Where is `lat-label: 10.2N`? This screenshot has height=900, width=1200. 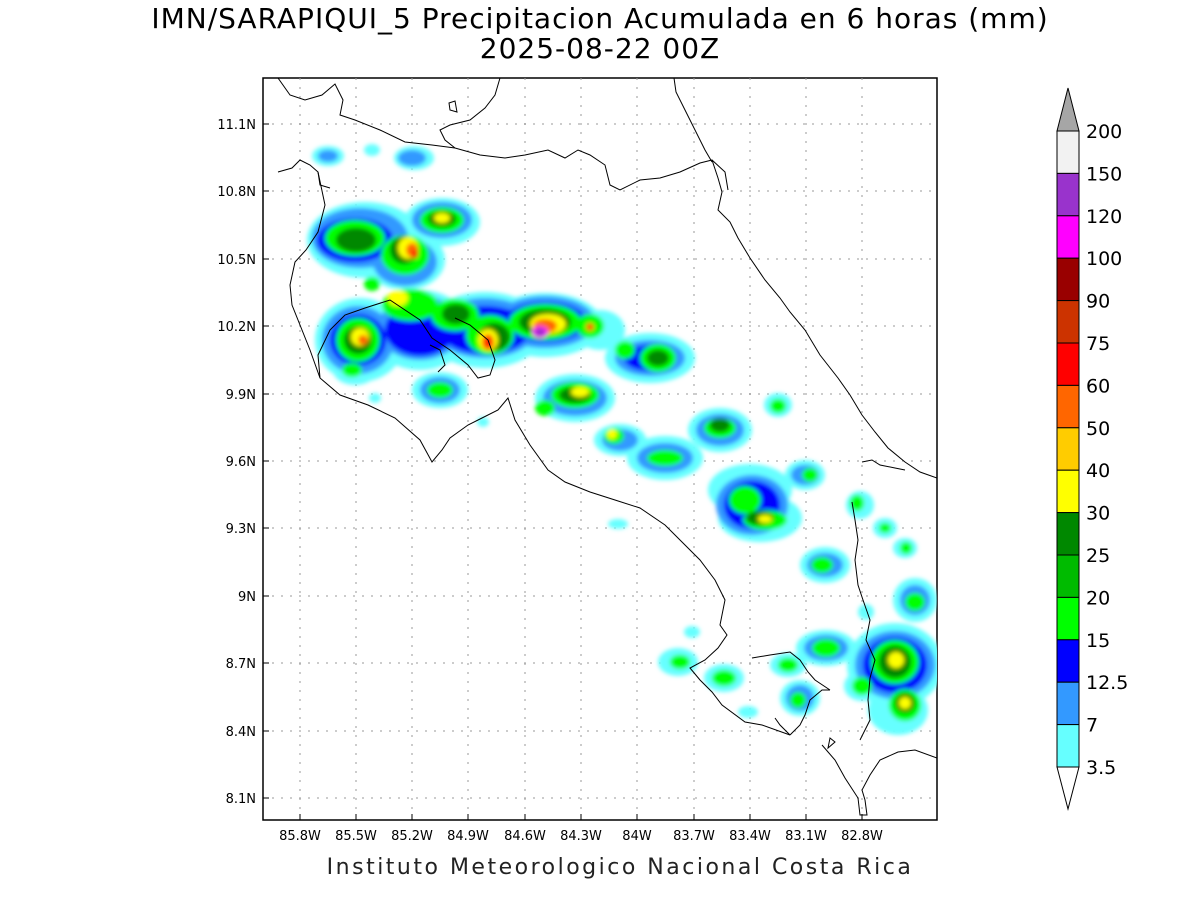
lat-label: 10.2N is located at coordinates (236, 327).